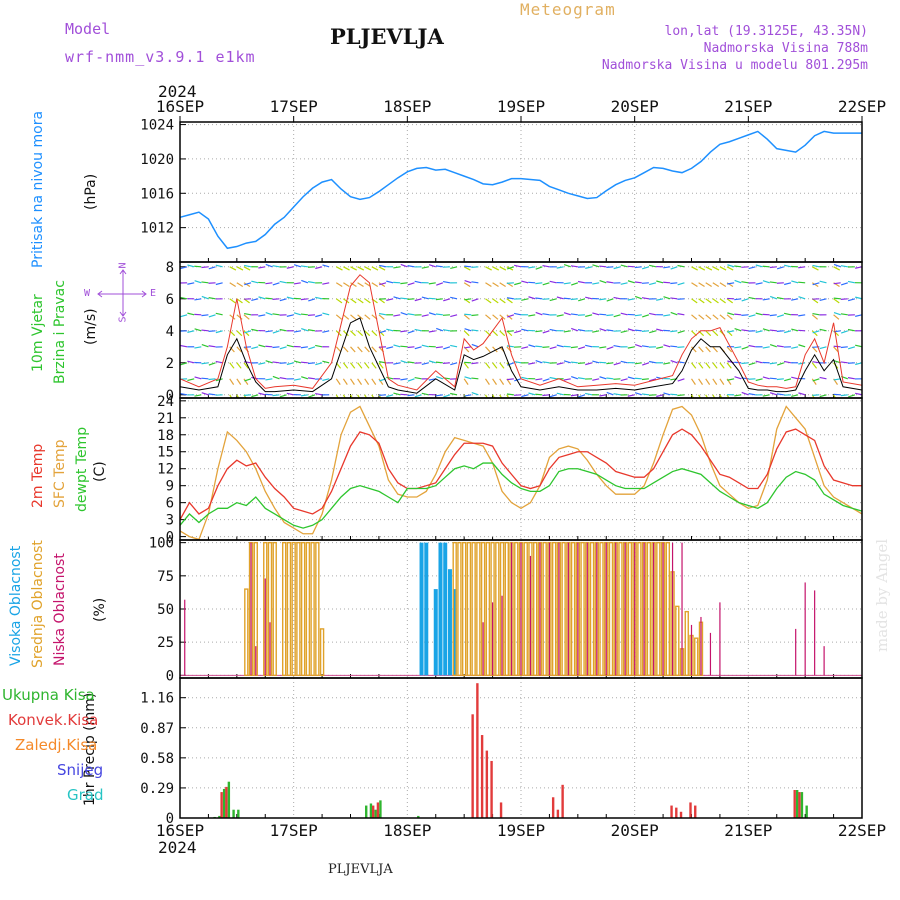 This screenshot has height=900, width=900. What do you see at coordinates (87, 293) in the screenshot?
I see `compass-west: W` at bounding box center [87, 293].